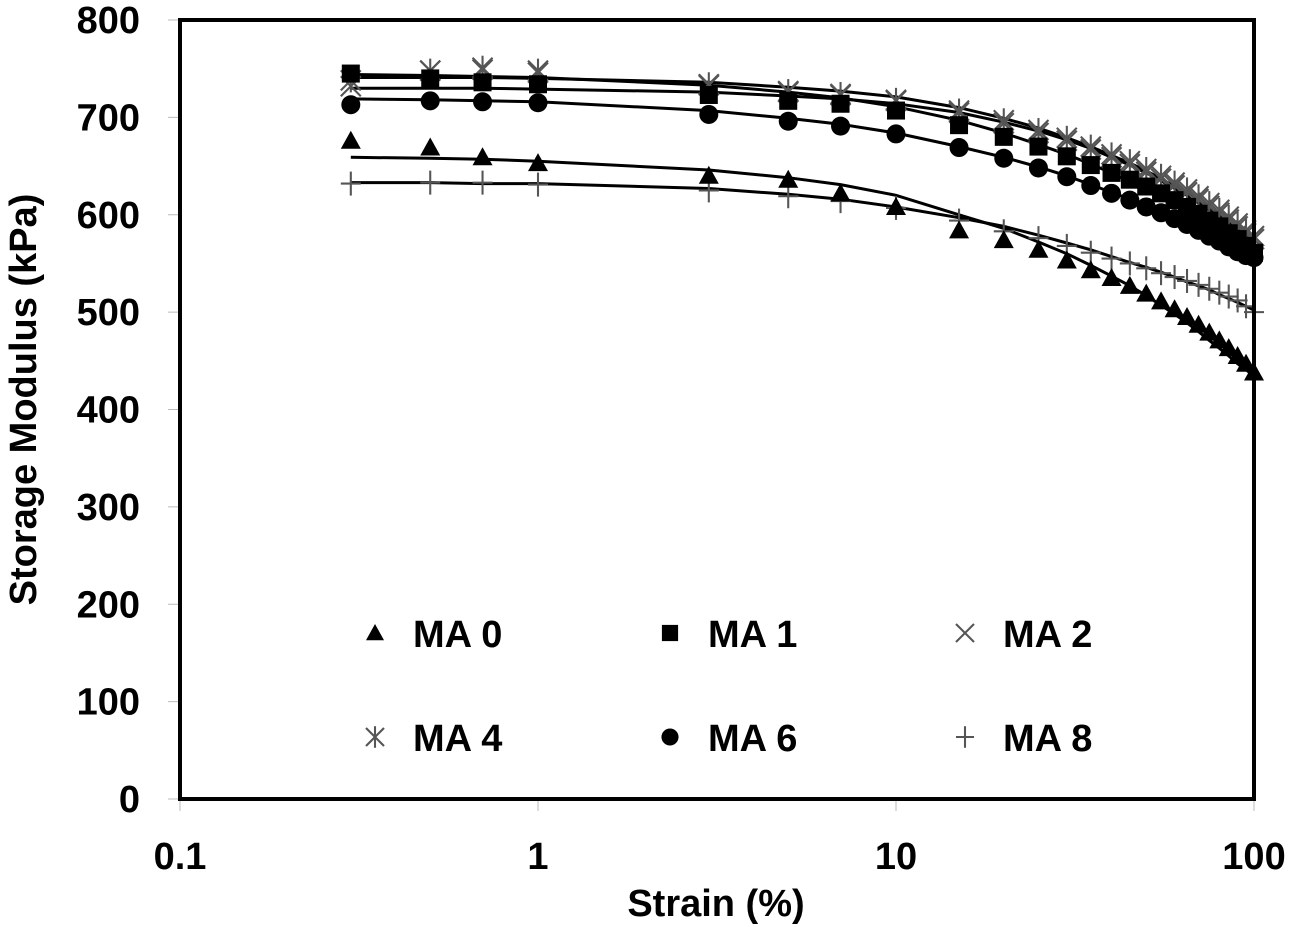 Image resolution: width=1291 pixels, height=927 pixels. What do you see at coordinates (752, 635) in the screenshot?
I see `legend-label: MA 1` at bounding box center [752, 635].